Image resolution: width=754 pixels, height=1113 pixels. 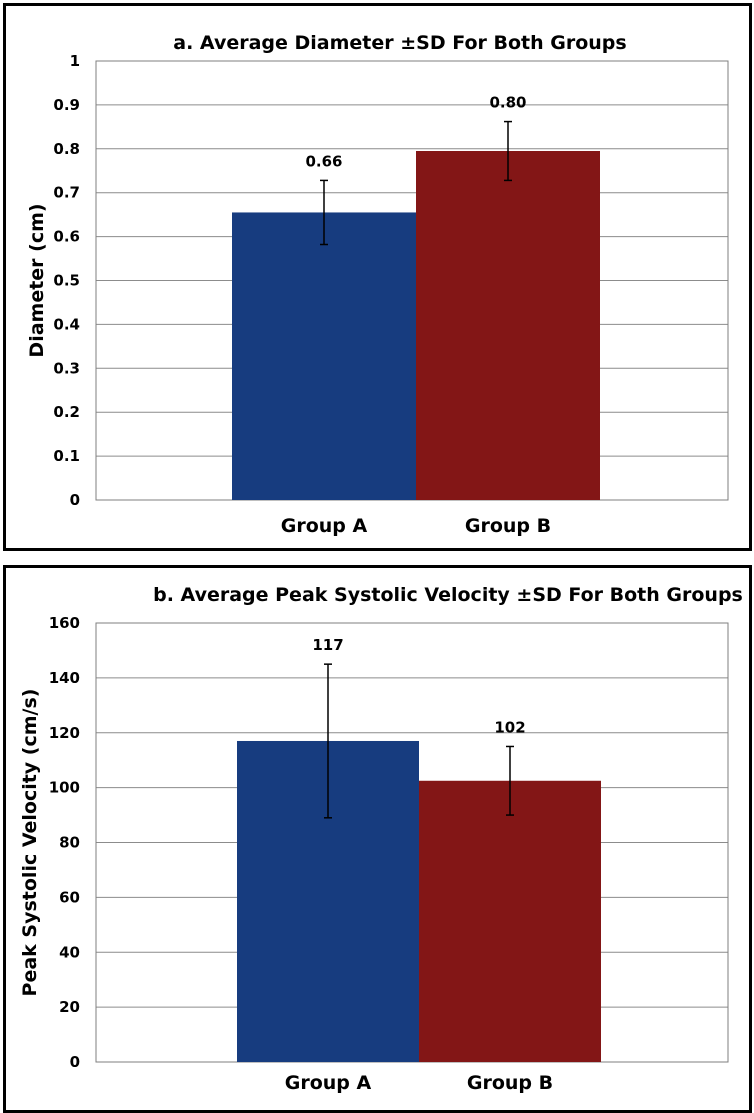 I want to click on y-tick-label: 140, so click(x=64, y=678).